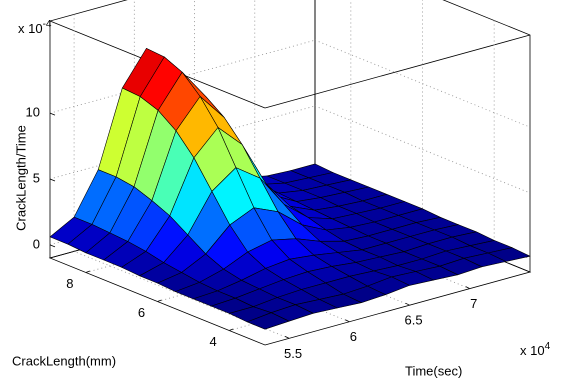 The width and height of the screenshot is (564, 383). I want to click on z-tick-label: 10, so click(33, 112).